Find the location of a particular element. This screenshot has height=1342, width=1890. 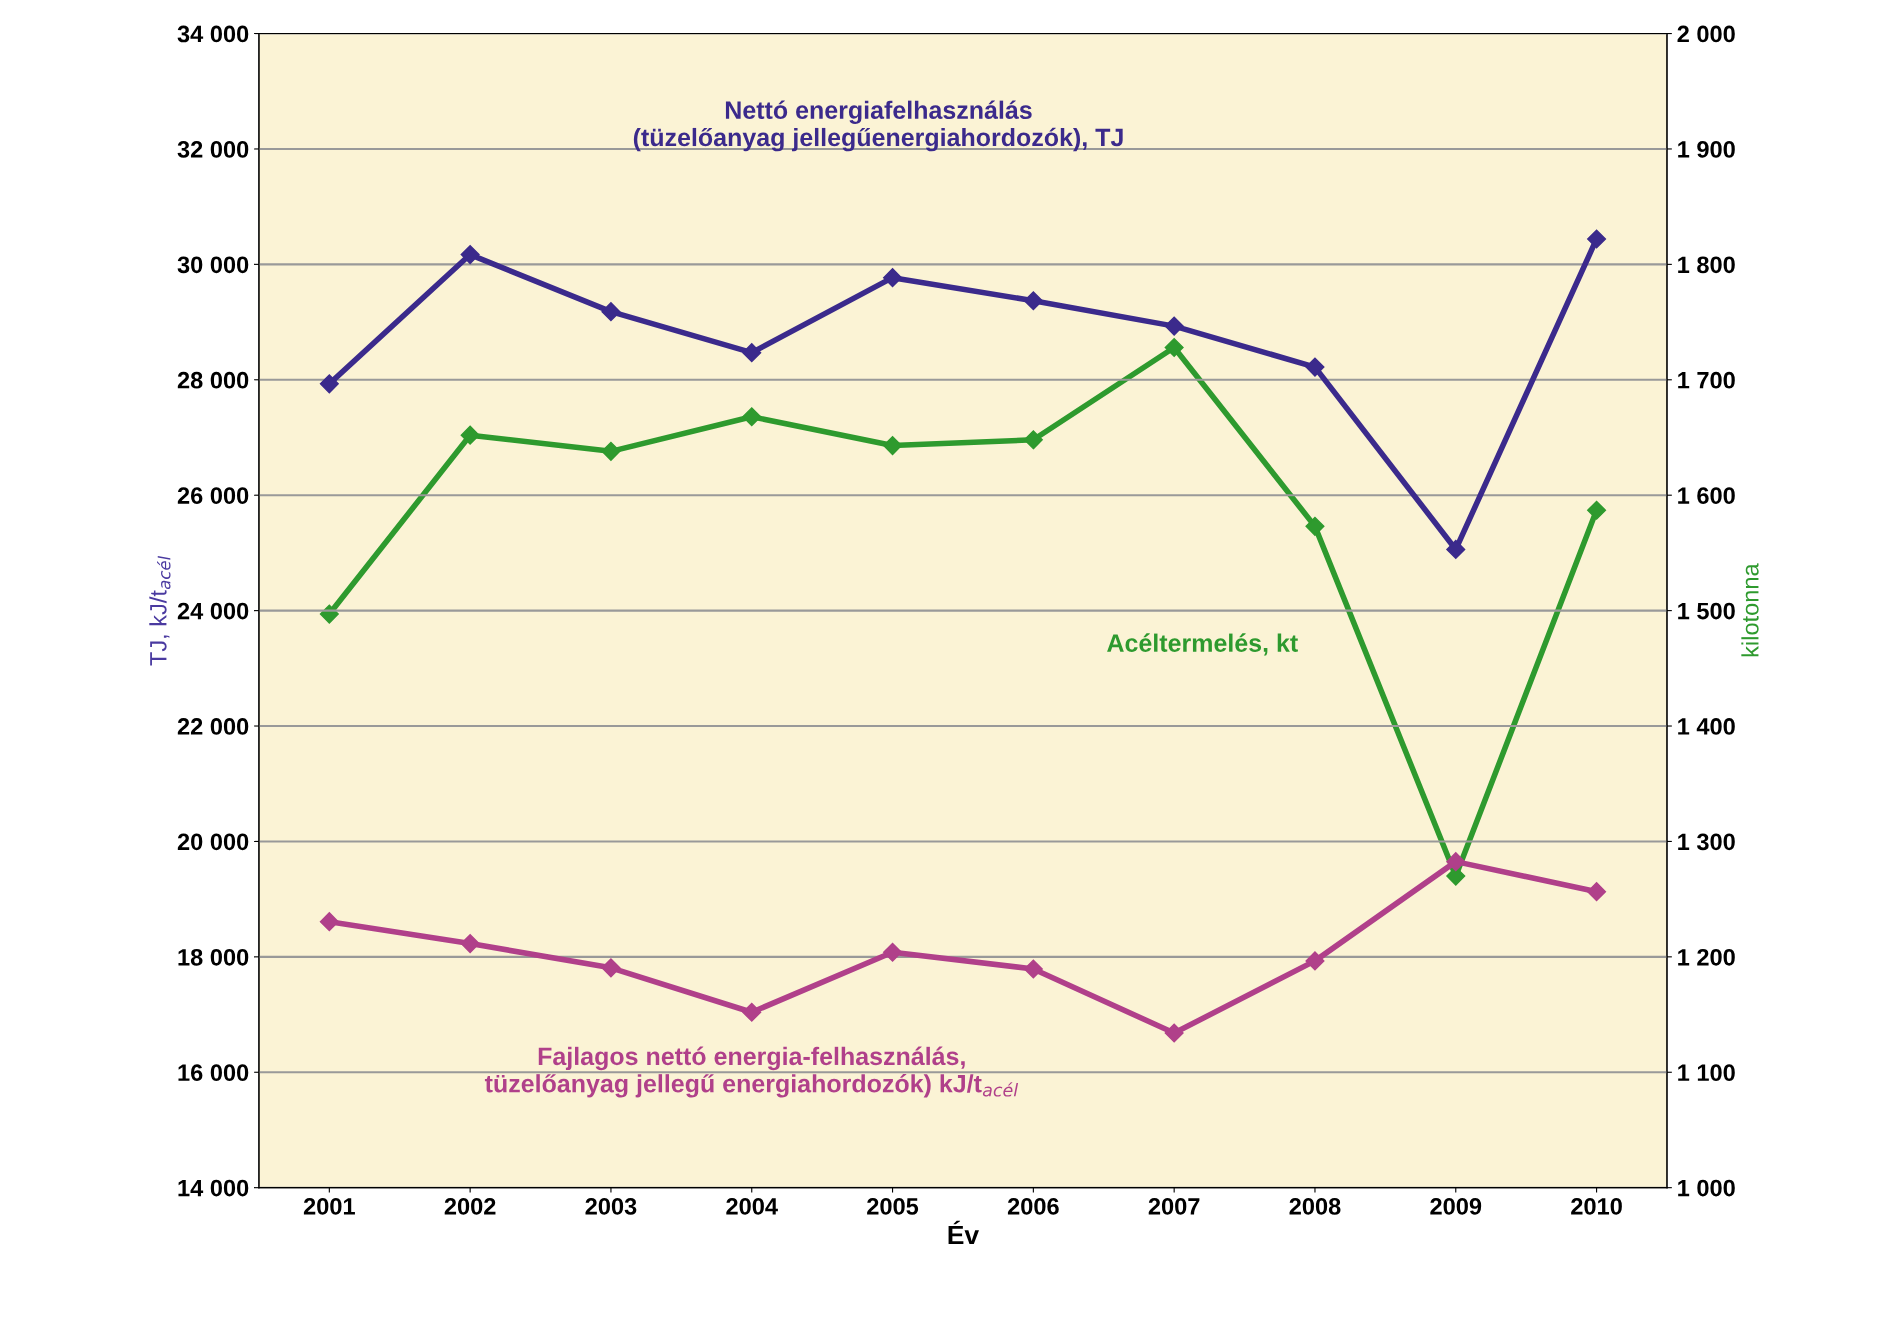

annotation: Acéltermelés, kt is located at coordinates (1202, 644).